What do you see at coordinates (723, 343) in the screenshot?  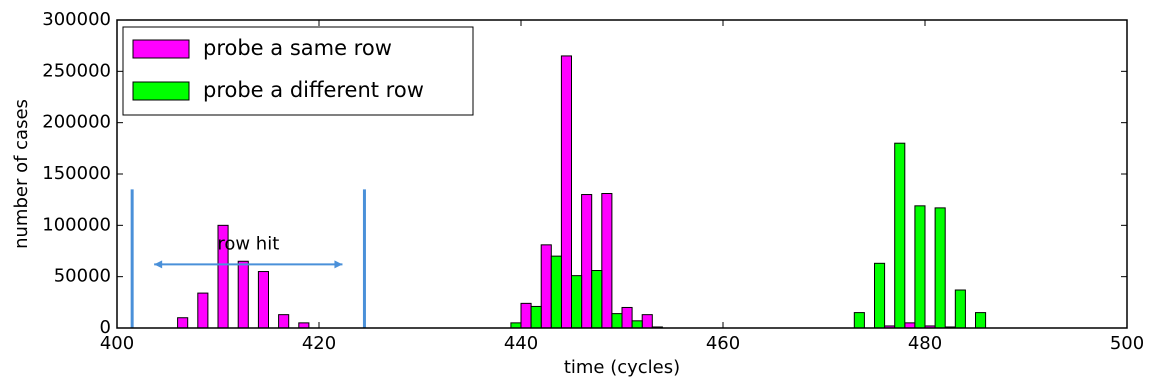 I see `x-tick-label: 460` at bounding box center [723, 343].